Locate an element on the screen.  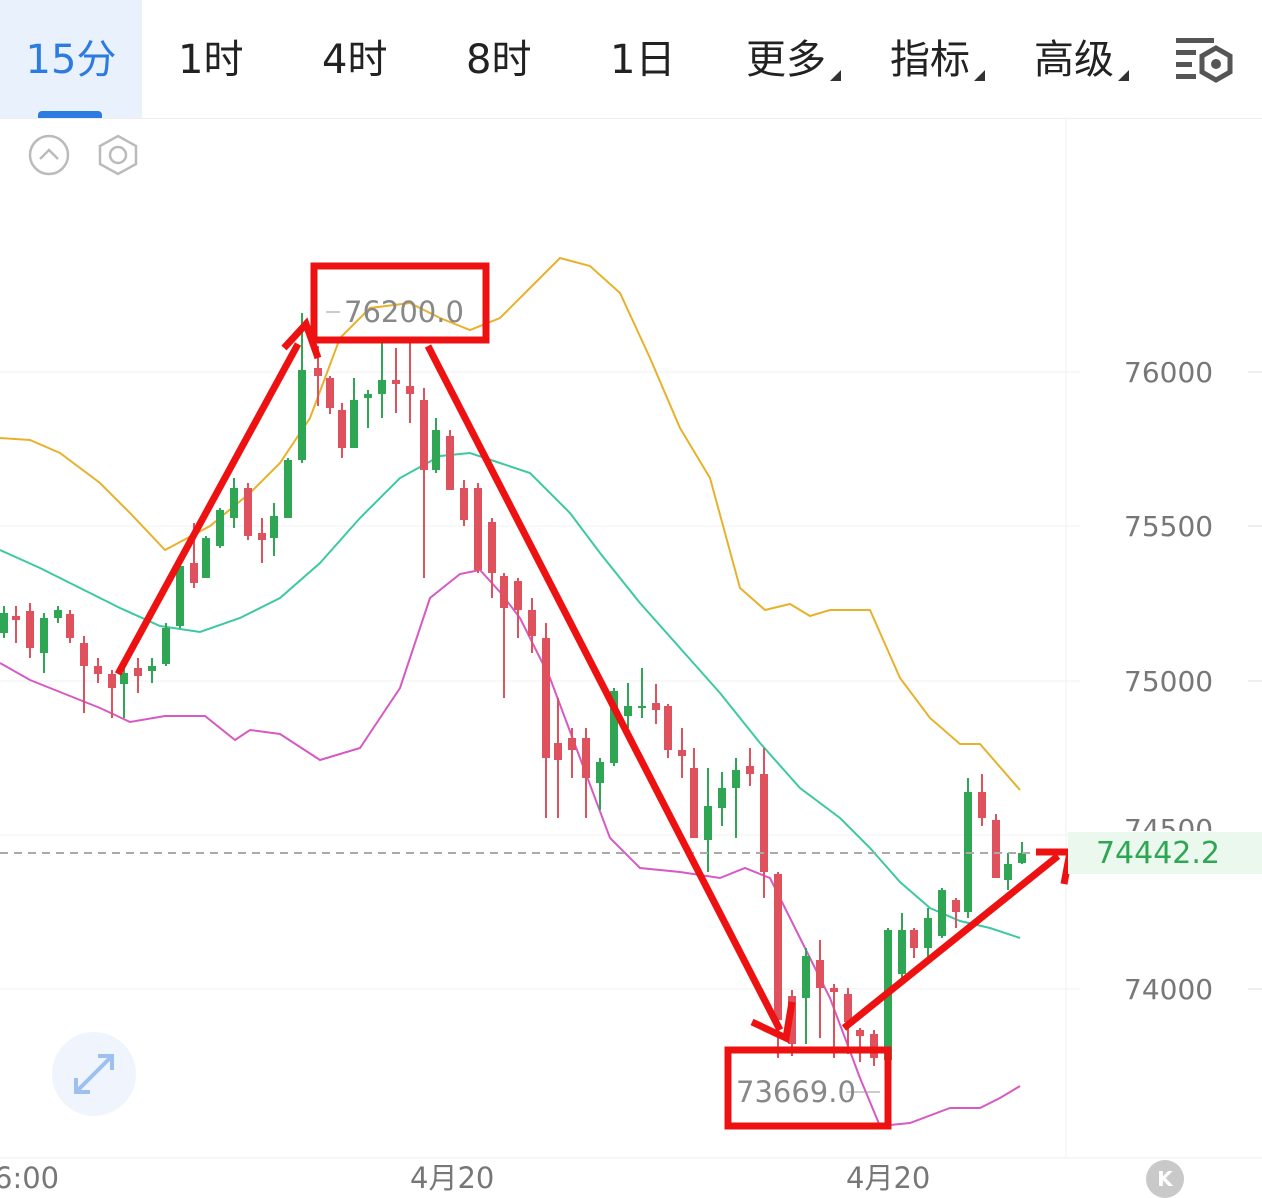
tab-4hour: 4时 is located at coordinates (354, 59).